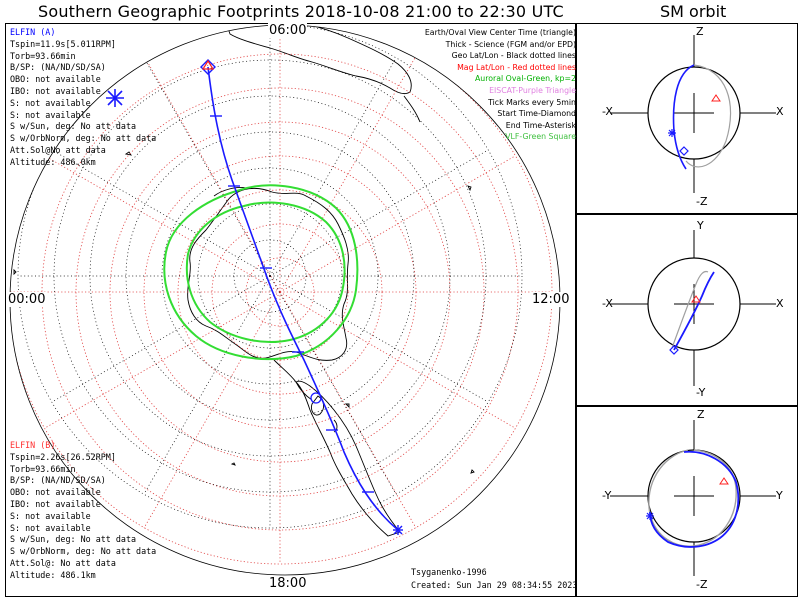 The width and height of the screenshot is (800, 600). What do you see at coordinates (516, 67) in the screenshot?
I see `legend-item: Mag Lat/Lon - Red dotted lines` at bounding box center [516, 67].